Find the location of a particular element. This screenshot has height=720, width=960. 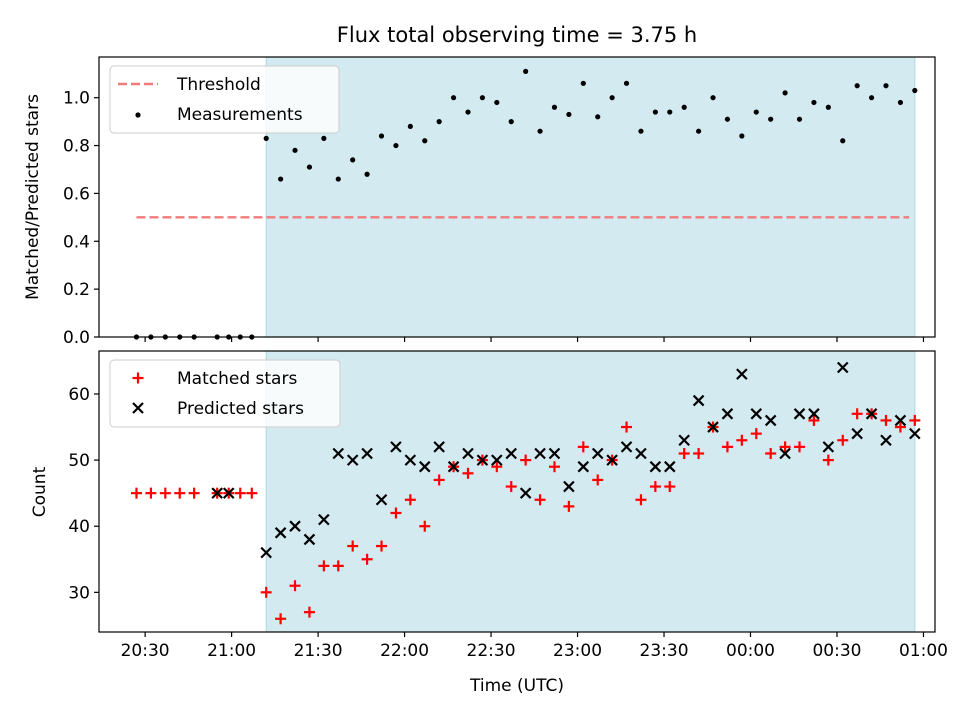

x-tick-label: 23:30 is located at coordinates (664, 651).